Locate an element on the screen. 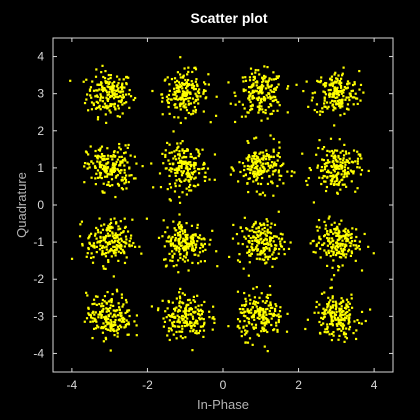 This screenshot has height=420, width=420. y-tick-label: -3 is located at coordinates (38, 316).